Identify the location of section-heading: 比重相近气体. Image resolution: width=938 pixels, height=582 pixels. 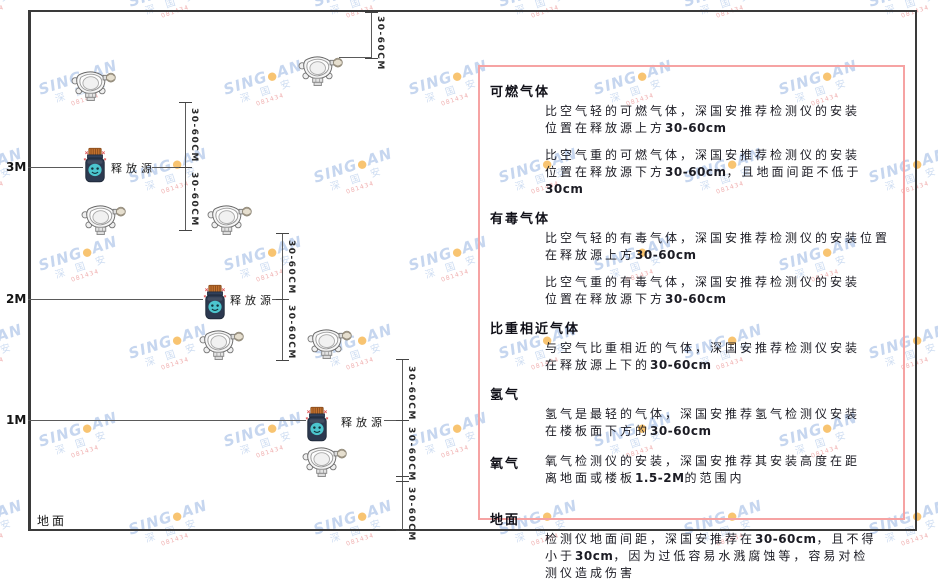
(535, 329).